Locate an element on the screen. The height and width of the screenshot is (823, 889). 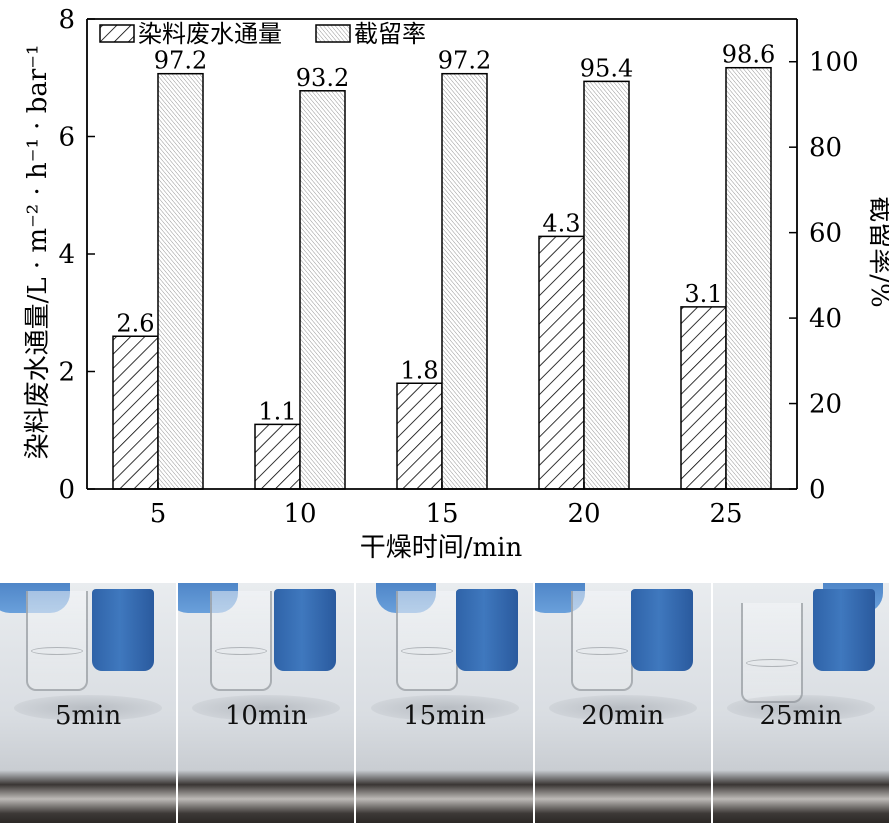
vial-photo: 20min is located at coordinates (621, 703).